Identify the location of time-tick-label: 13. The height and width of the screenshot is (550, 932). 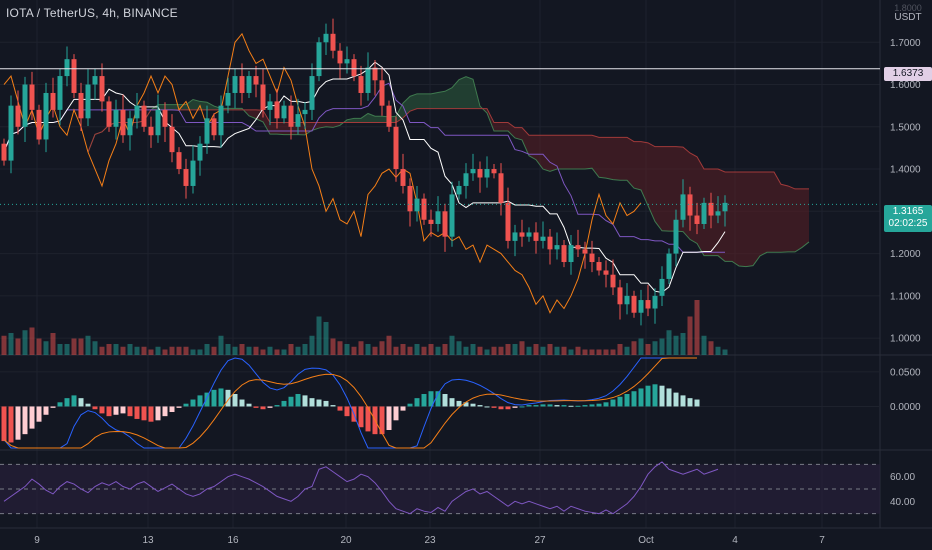
(148, 540).